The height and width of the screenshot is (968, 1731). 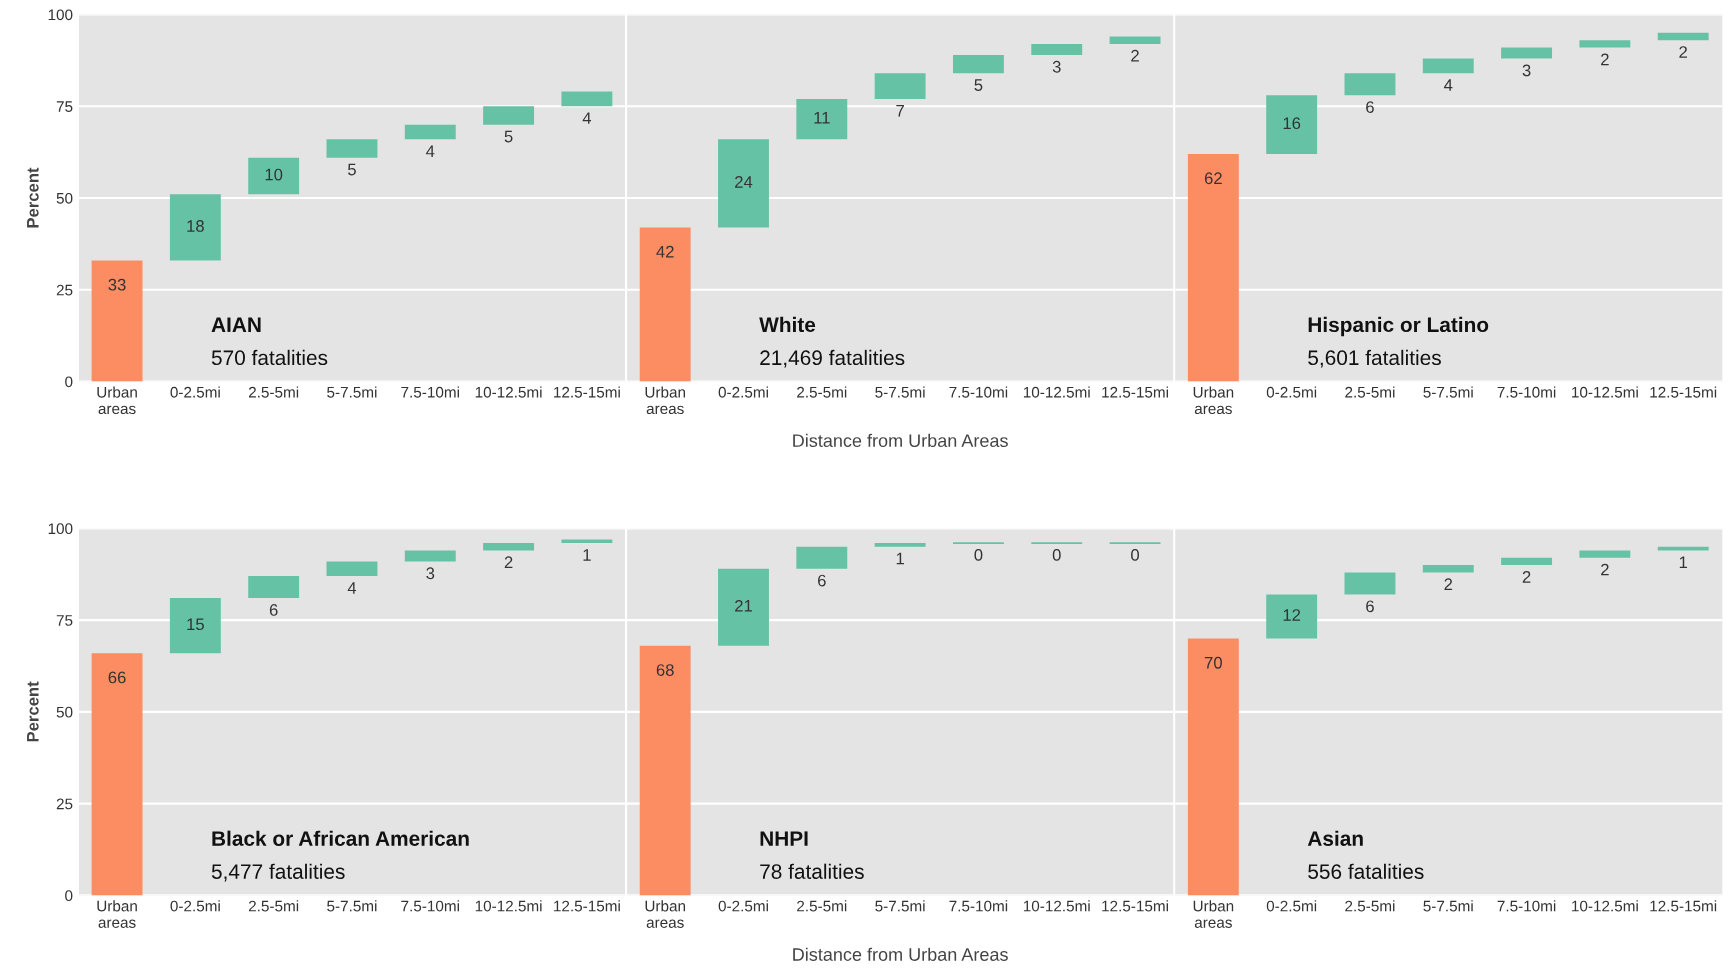 I want to click on annotation: 5,601 fatalities, so click(x=1374, y=358).